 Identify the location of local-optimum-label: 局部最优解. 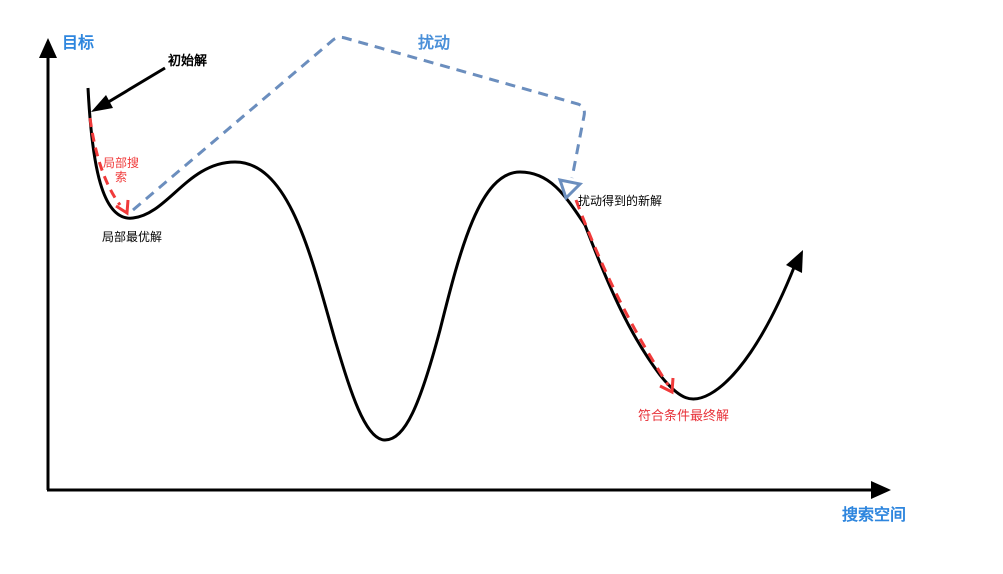
(132, 237).